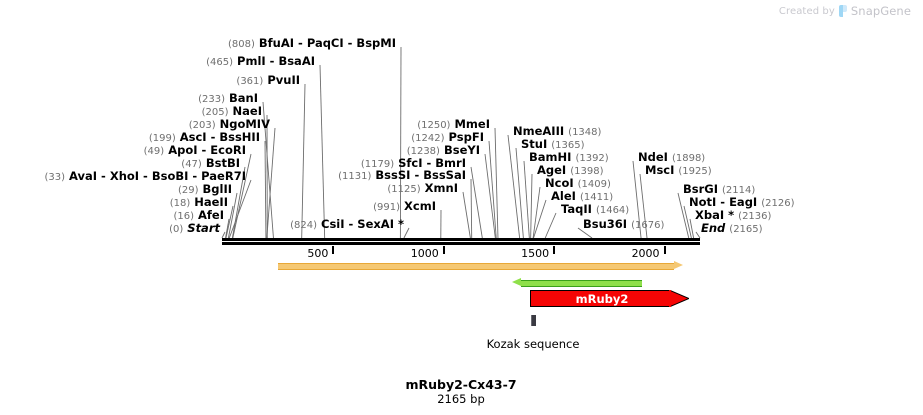  What do you see at coordinates (54, 177) in the screenshot?
I see `enzyme-position: (33)` at bounding box center [54, 177].